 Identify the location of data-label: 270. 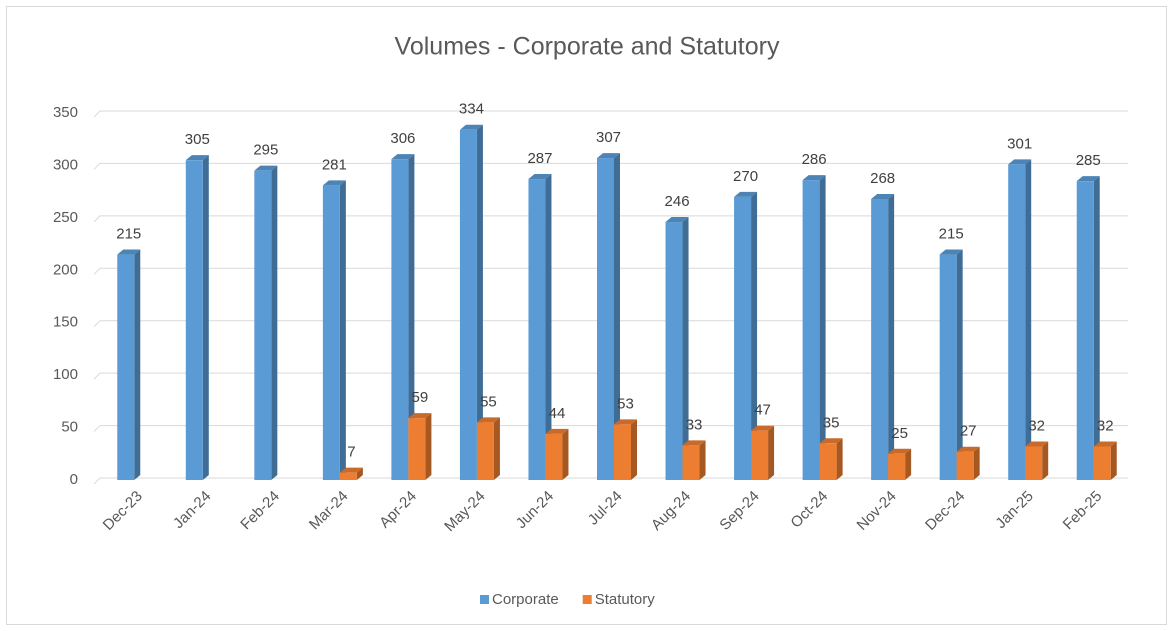
(745, 176).